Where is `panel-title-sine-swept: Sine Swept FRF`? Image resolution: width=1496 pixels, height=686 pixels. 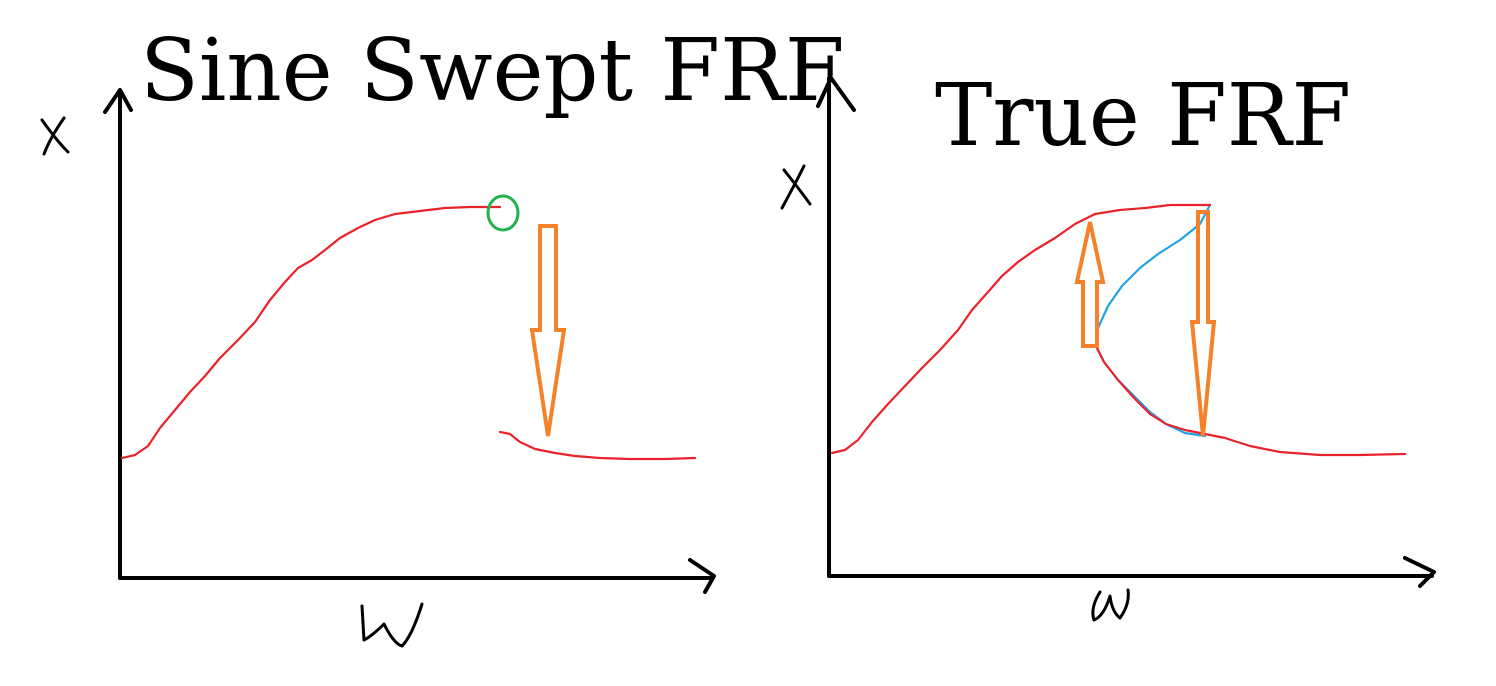
panel-title-sine-swept: Sine Swept FRF is located at coordinates (492, 71).